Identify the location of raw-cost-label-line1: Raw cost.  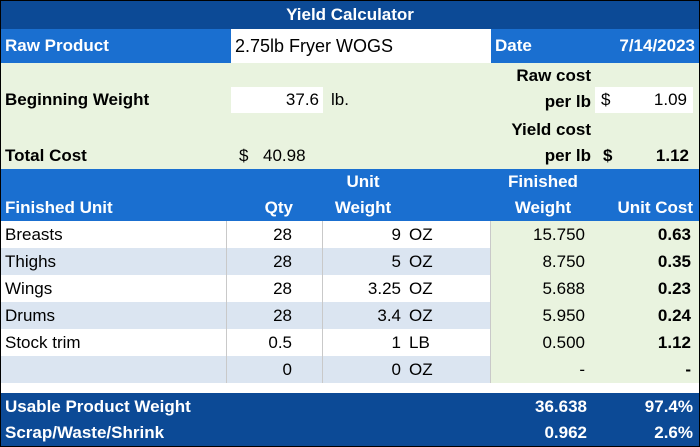
(553, 75).